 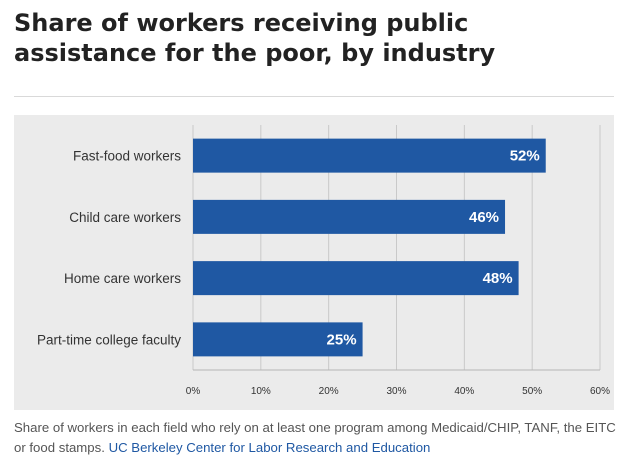 What do you see at coordinates (109, 339) in the screenshot?
I see `category-label: Part-time college faculty` at bounding box center [109, 339].